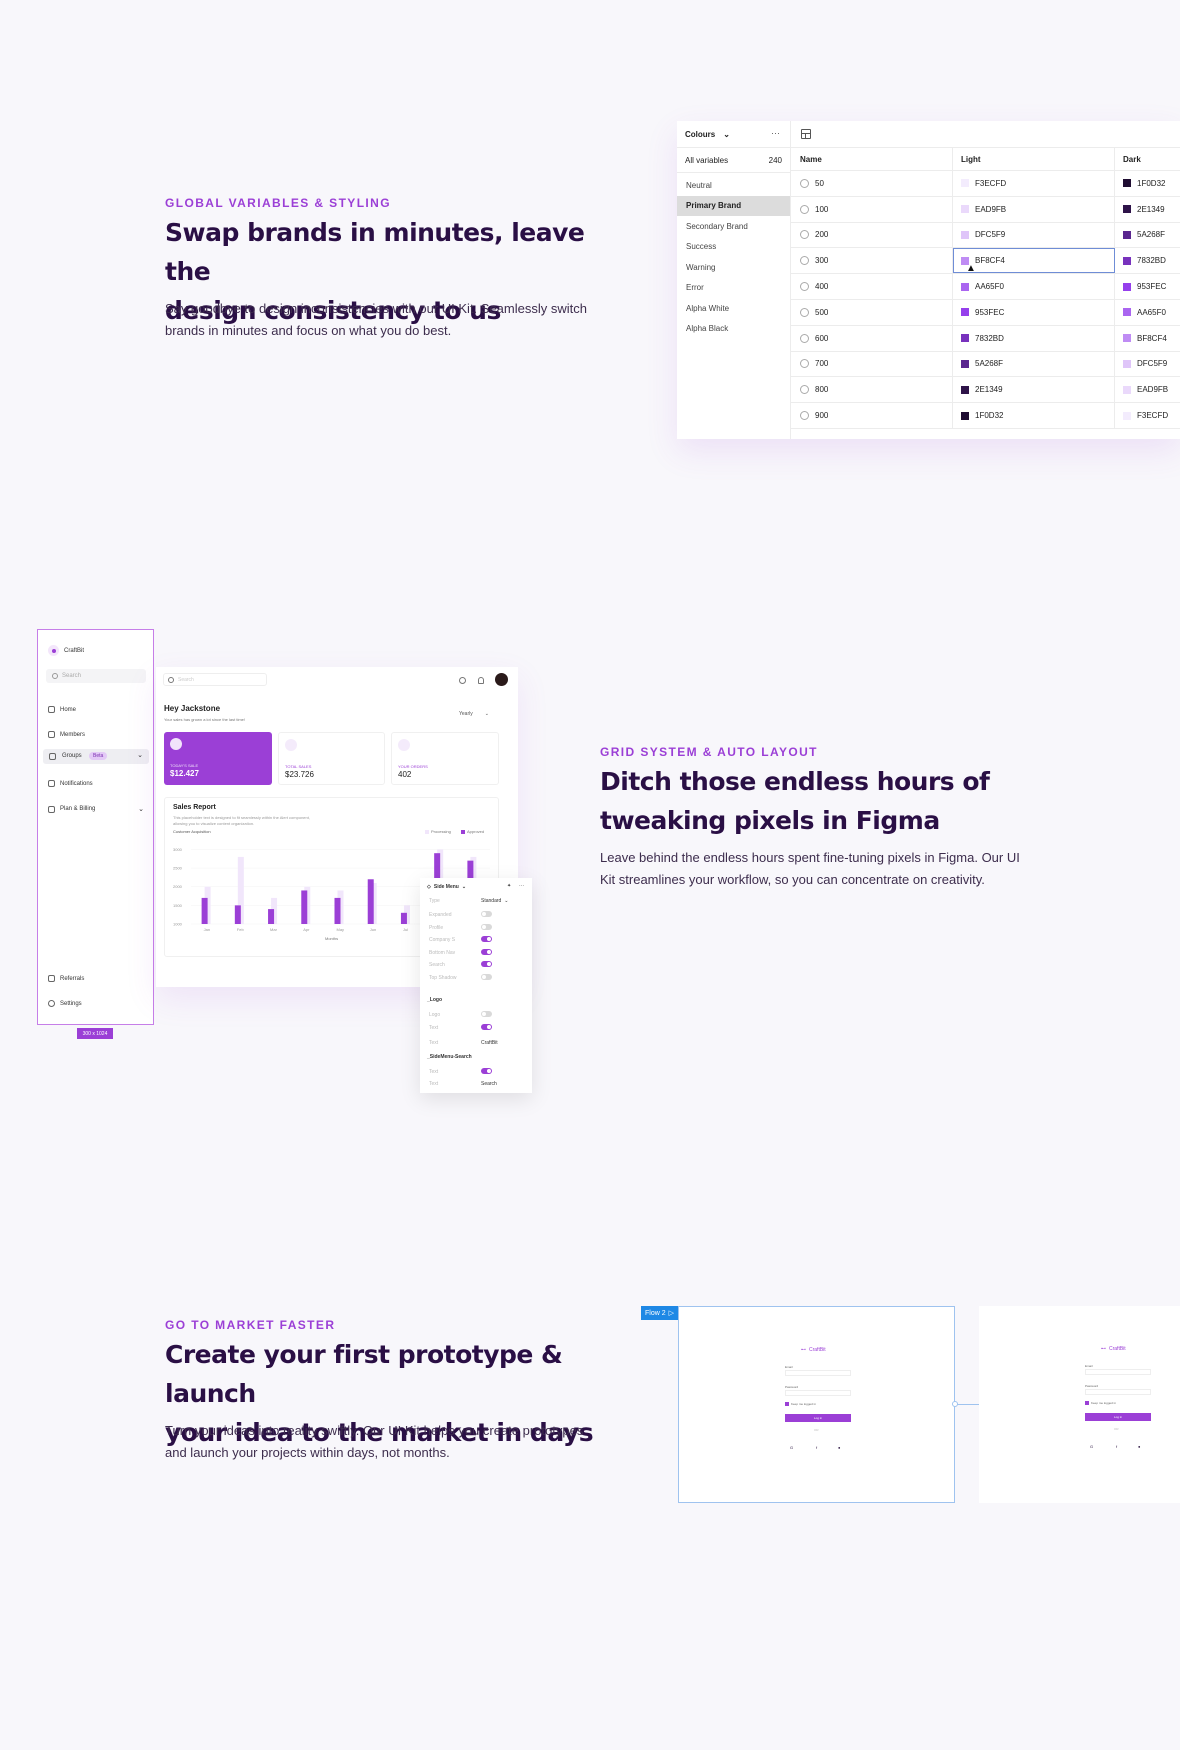 The image size is (1180, 1750). Describe the element at coordinates (708, 308) in the screenshot. I see `group-item-alpha-white: Alpha White` at that location.